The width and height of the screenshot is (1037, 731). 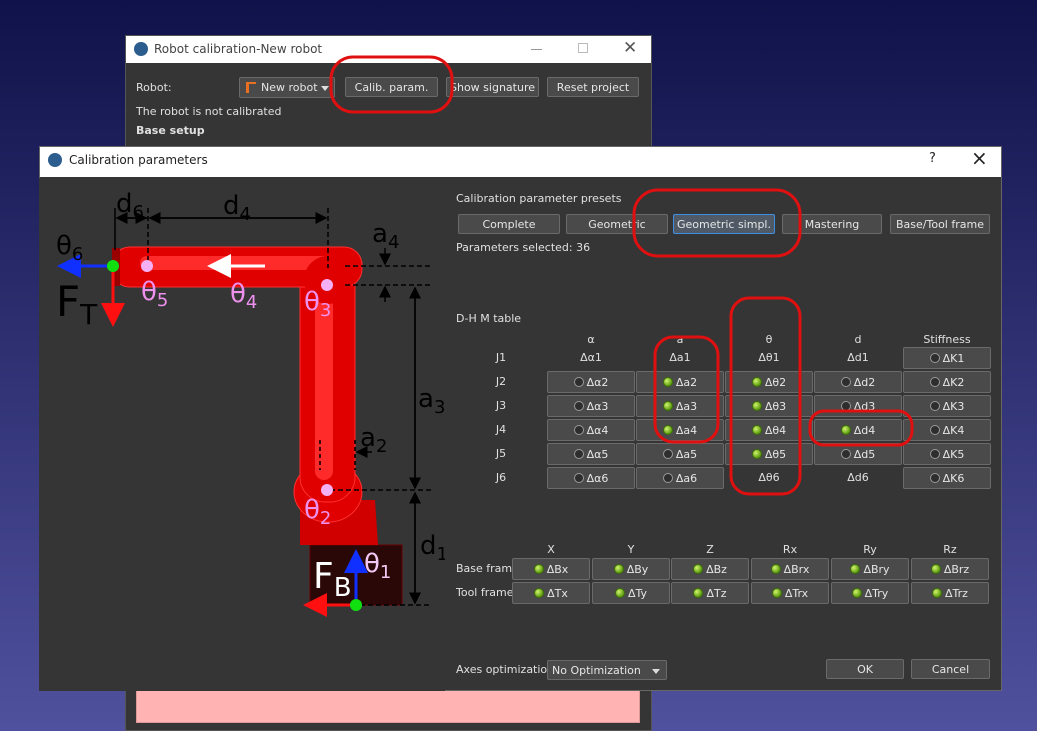 I want to click on parameter-toggle: ΔBrz, so click(x=950, y=569).